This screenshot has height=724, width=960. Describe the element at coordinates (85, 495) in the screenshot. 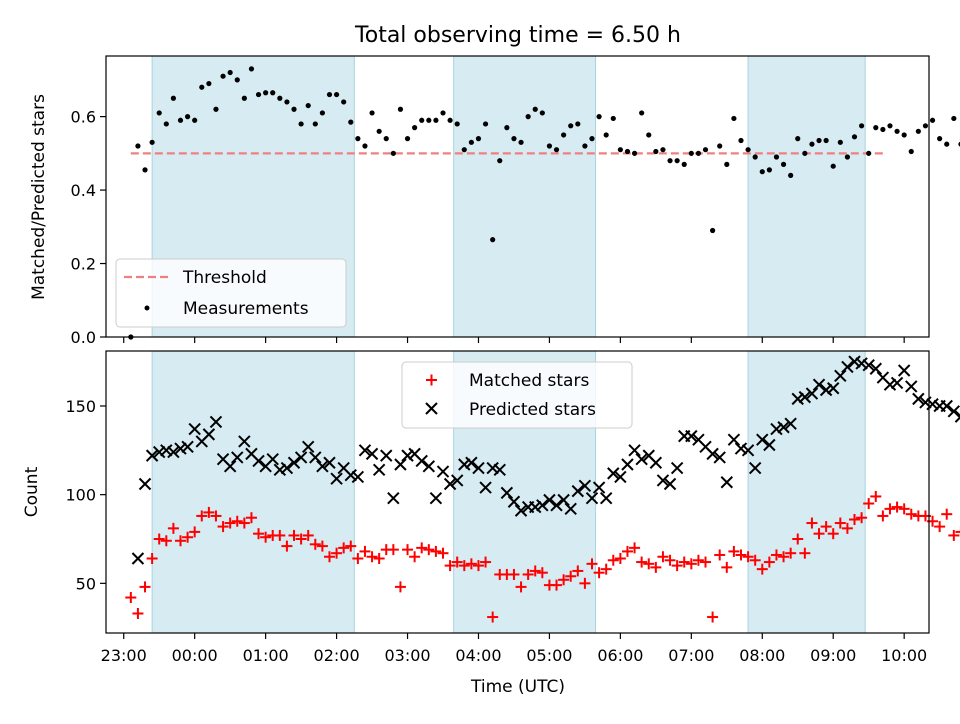

I see `counts-y-axis: 50 100 150` at that location.